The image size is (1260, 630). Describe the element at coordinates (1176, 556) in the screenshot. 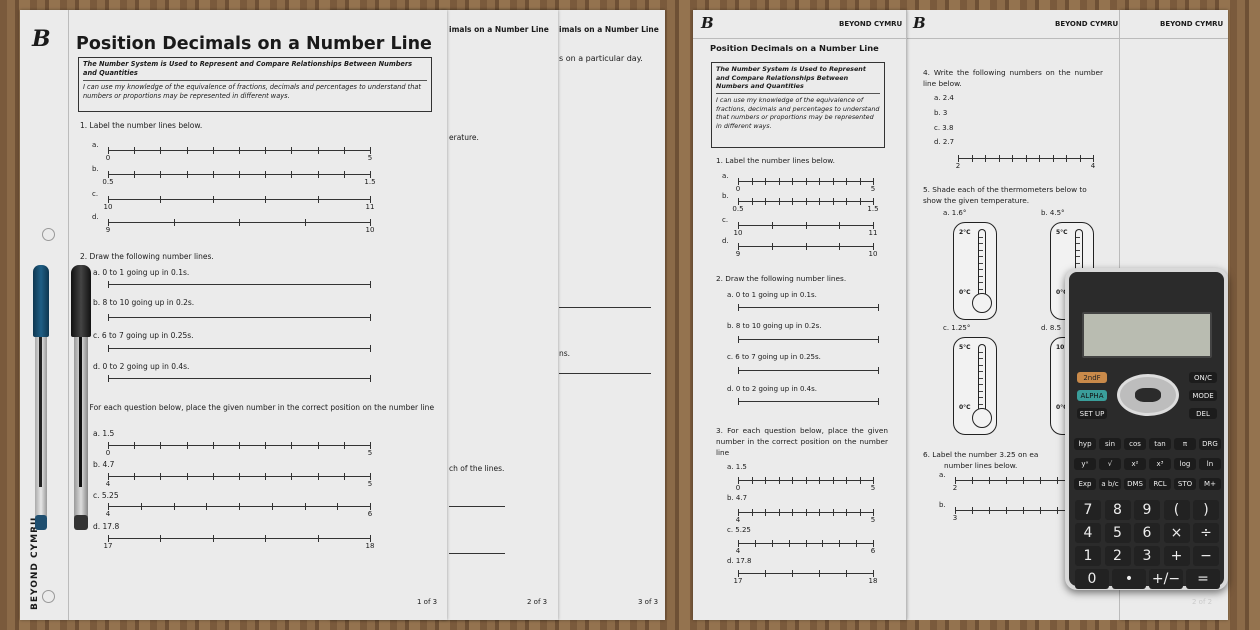

I see `calculator-key: +` at that location.